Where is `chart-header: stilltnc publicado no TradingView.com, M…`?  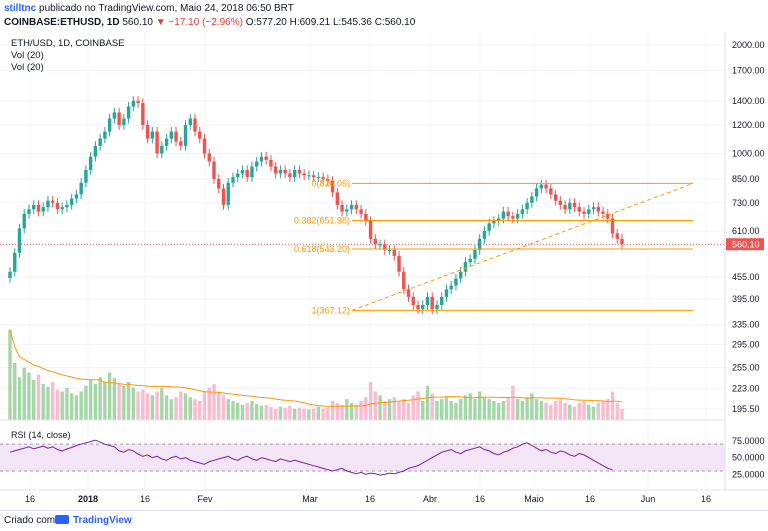
chart-header: stilltnc publicado no TradingView.com, M… is located at coordinates (384, 16).